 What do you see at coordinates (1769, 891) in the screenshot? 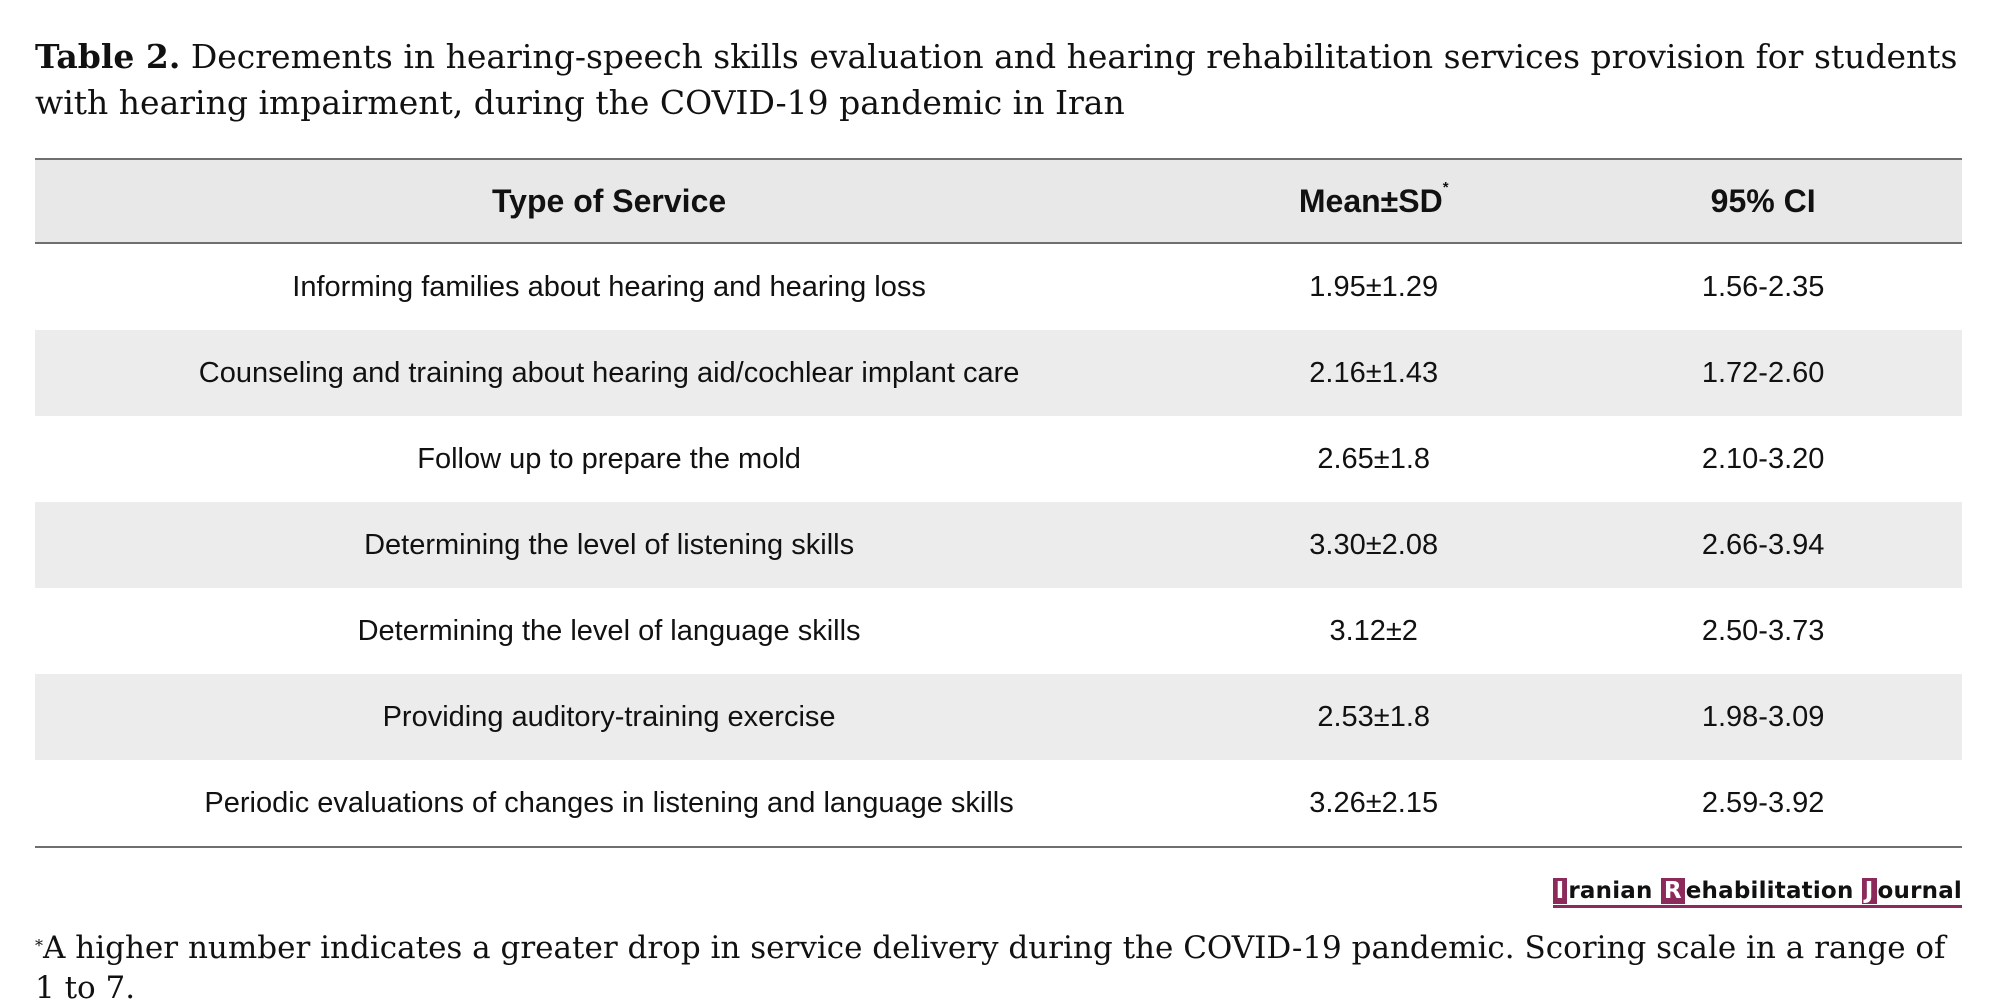
I see `journal-logo-word-2: ehabilitation` at bounding box center [1769, 891].